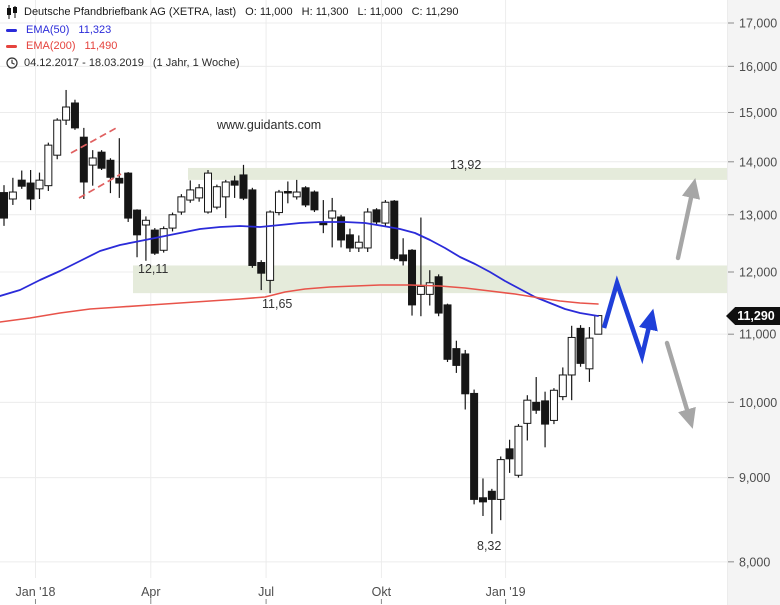 Image resolution: width=780 pixels, height=605 pixels. Describe the element at coordinates (51, 46) in the screenshot. I see `ema200-label: EMA(200)` at that location.